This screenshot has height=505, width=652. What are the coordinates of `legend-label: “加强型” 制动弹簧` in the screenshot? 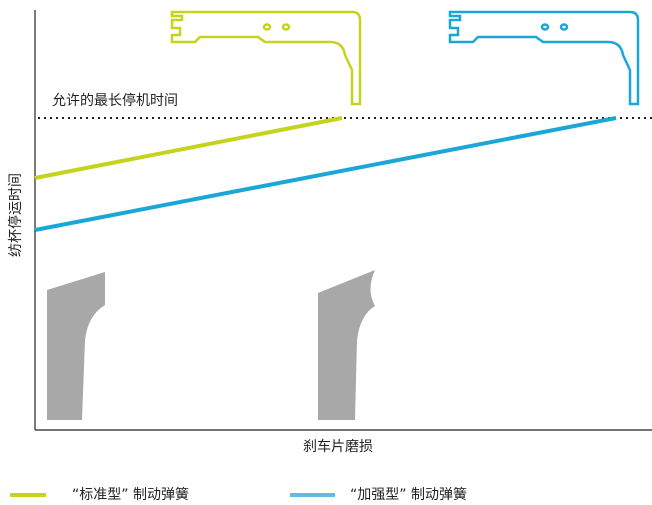 It's located at (408, 495).